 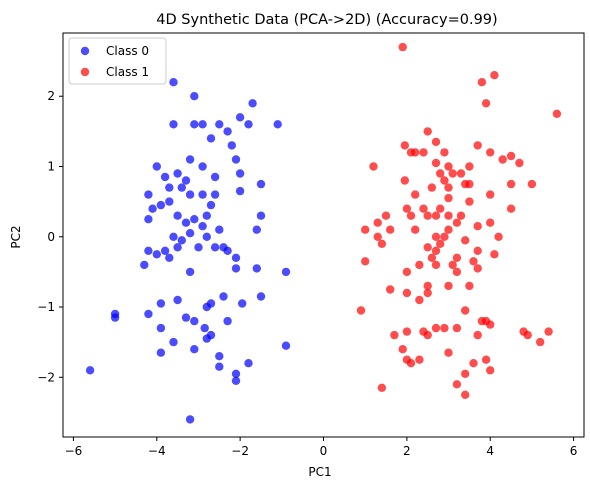 What do you see at coordinates (16, 236) in the screenshot?
I see `y-axis-label: PC2` at bounding box center [16, 236].